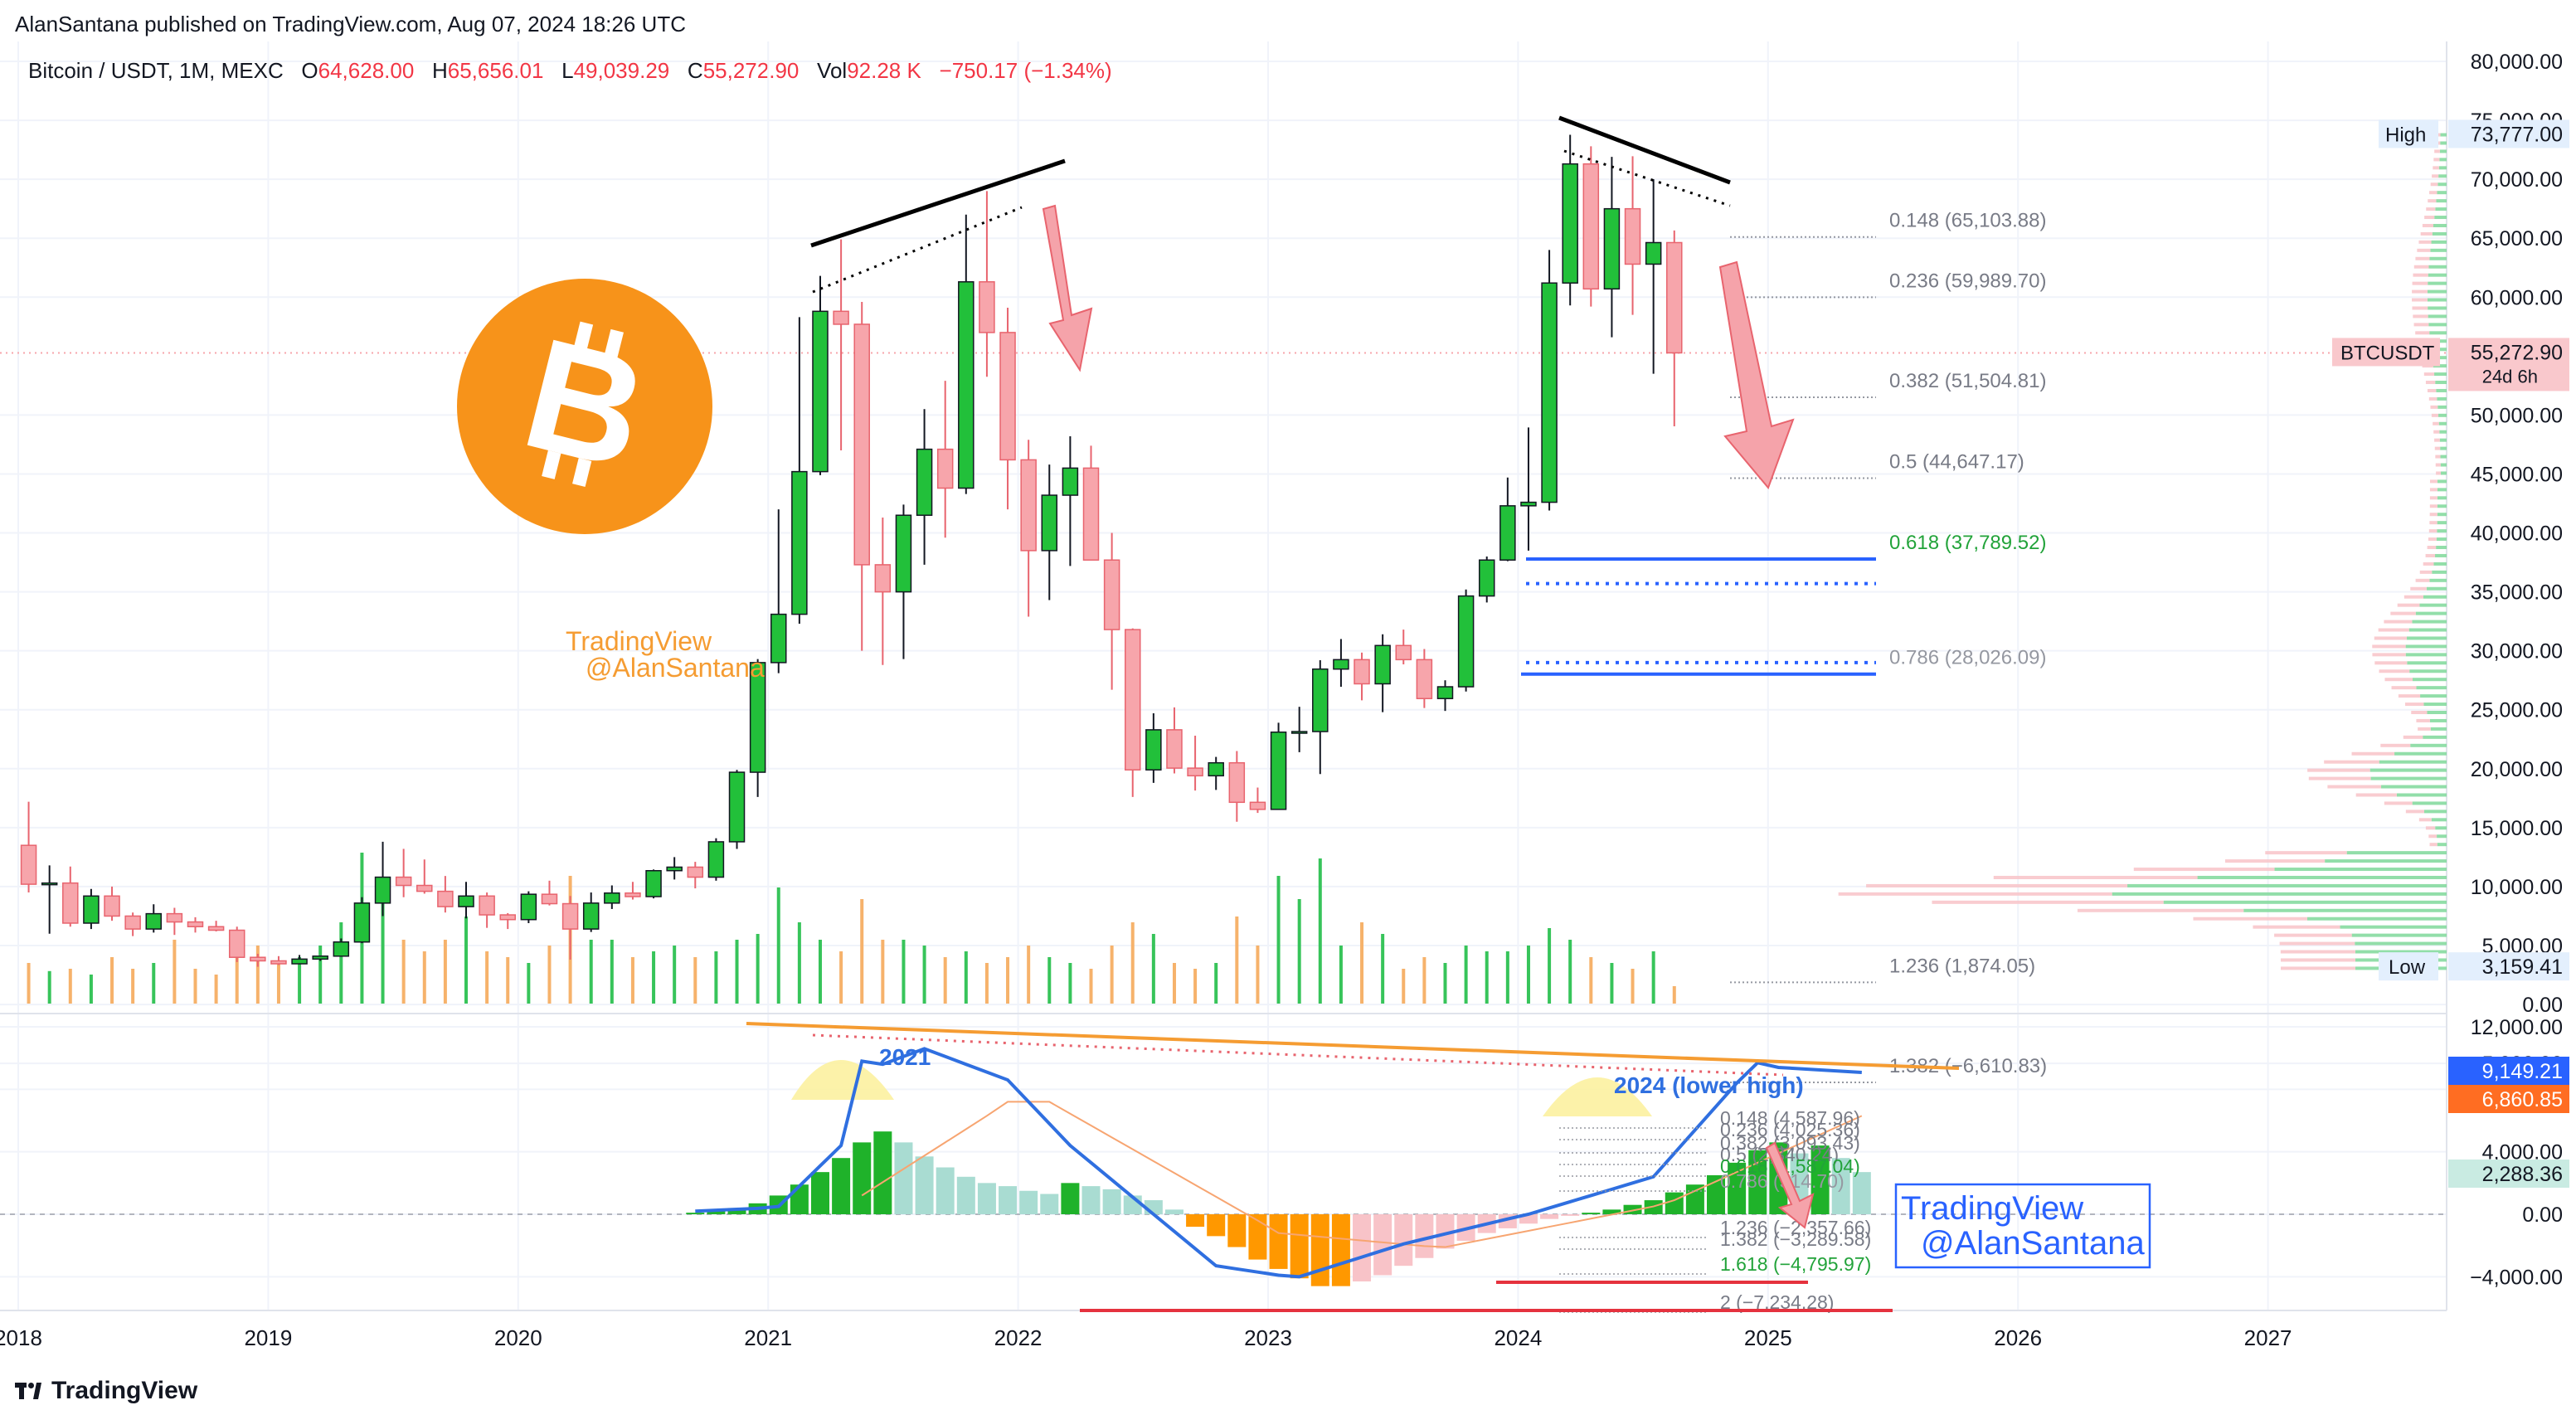  I want to click on low-badge-value: 3,159.41, so click(2522, 967).